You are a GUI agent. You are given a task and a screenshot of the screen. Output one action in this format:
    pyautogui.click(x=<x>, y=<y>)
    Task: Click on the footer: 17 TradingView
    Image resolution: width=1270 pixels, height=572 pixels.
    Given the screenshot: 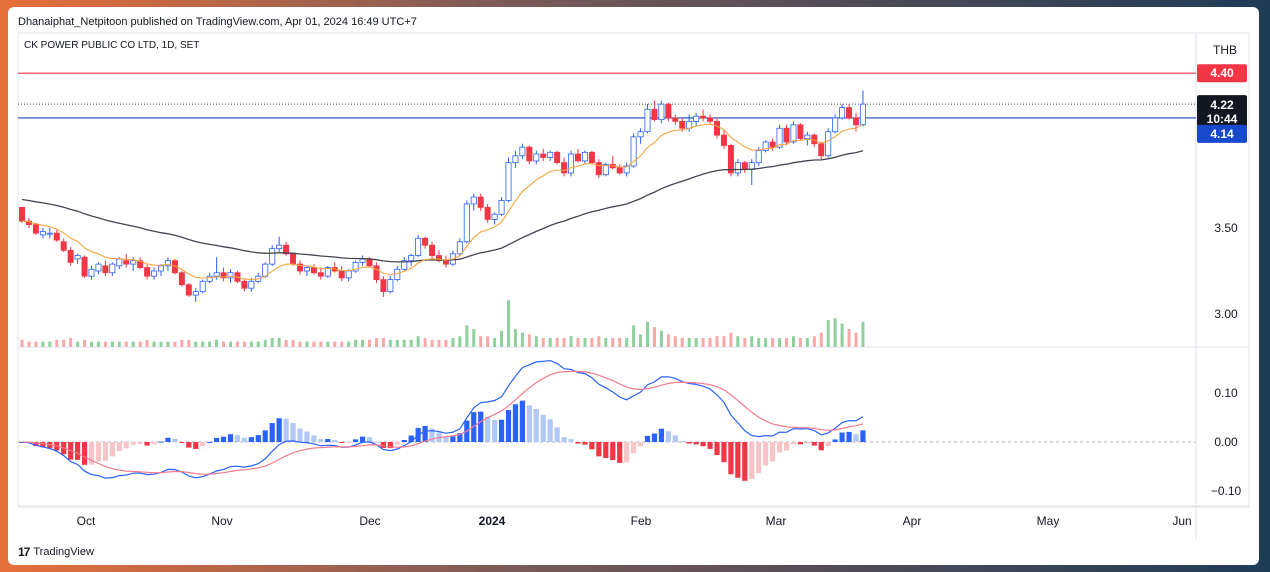 What is the action you would take?
    pyautogui.click(x=56, y=552)
    